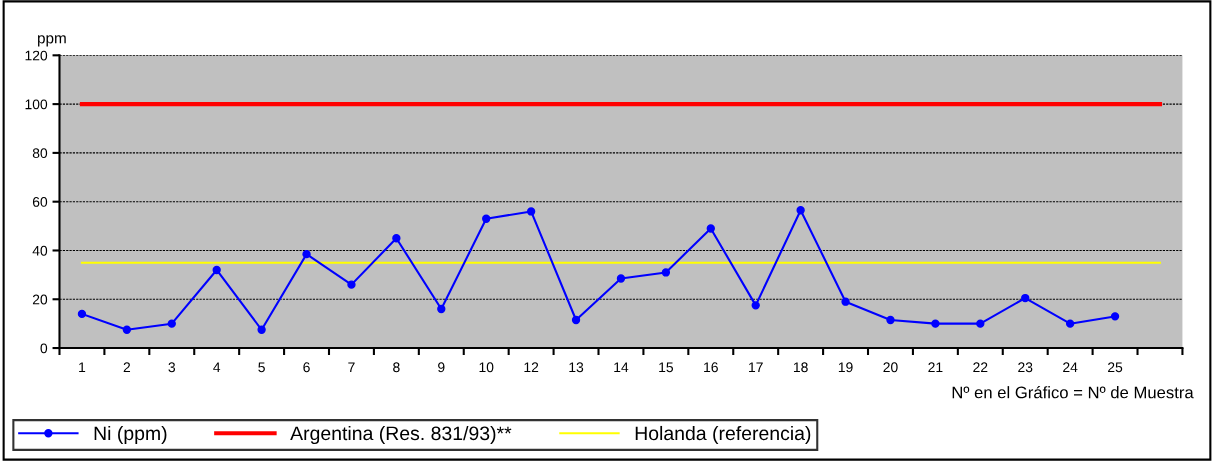 The width and height of the screenshot is (1214, 461). What do you see at coordinates (40, 250) in the screenshot?
I see `y-tick-label: 40` at bounding box center [40, 250].